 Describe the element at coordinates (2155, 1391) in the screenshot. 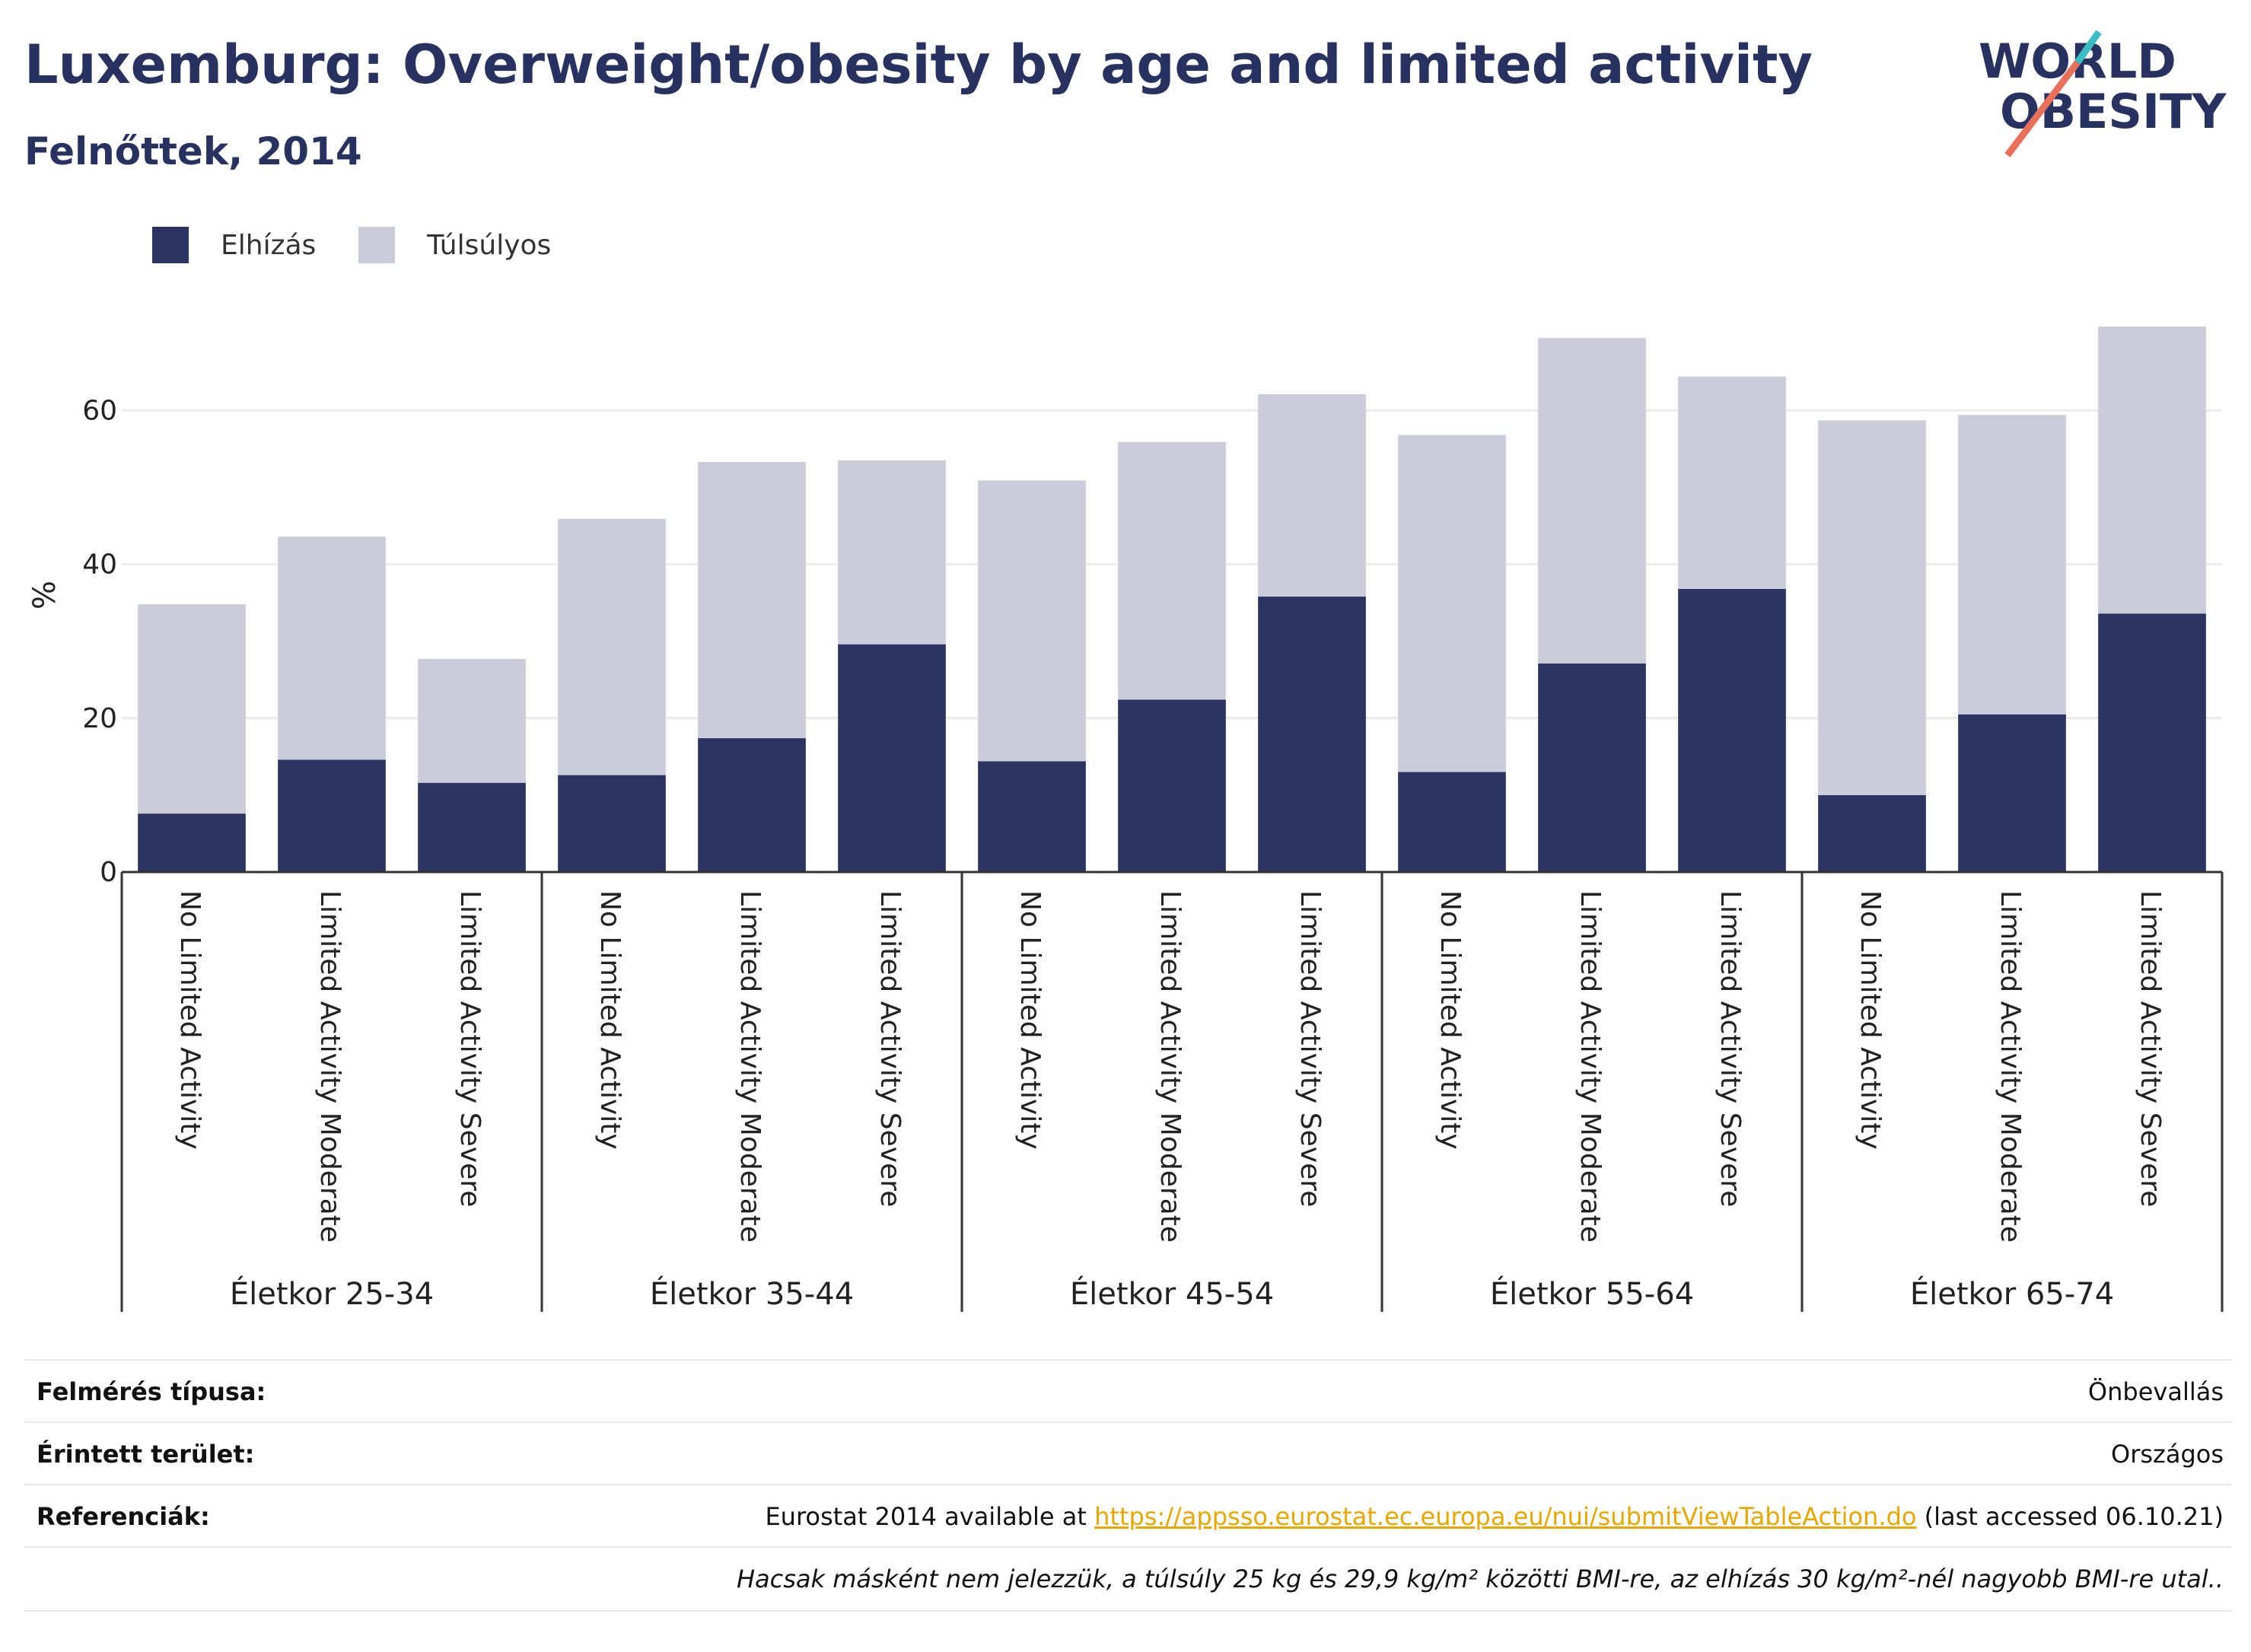

I see `survey-type-value: Önbevallás` at that location.